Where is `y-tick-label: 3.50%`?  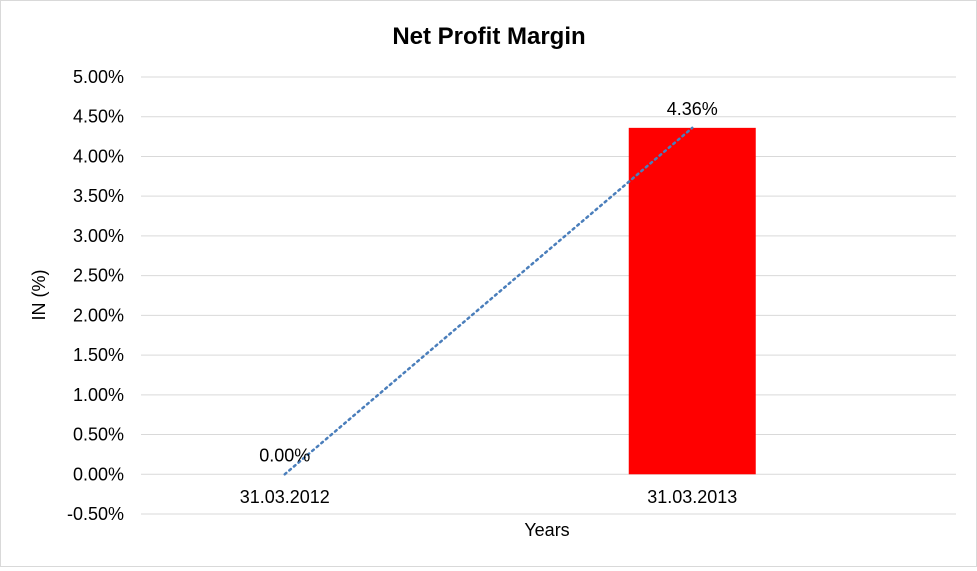
y-tick-label: 3.50% is located at coordinates (98, 196).